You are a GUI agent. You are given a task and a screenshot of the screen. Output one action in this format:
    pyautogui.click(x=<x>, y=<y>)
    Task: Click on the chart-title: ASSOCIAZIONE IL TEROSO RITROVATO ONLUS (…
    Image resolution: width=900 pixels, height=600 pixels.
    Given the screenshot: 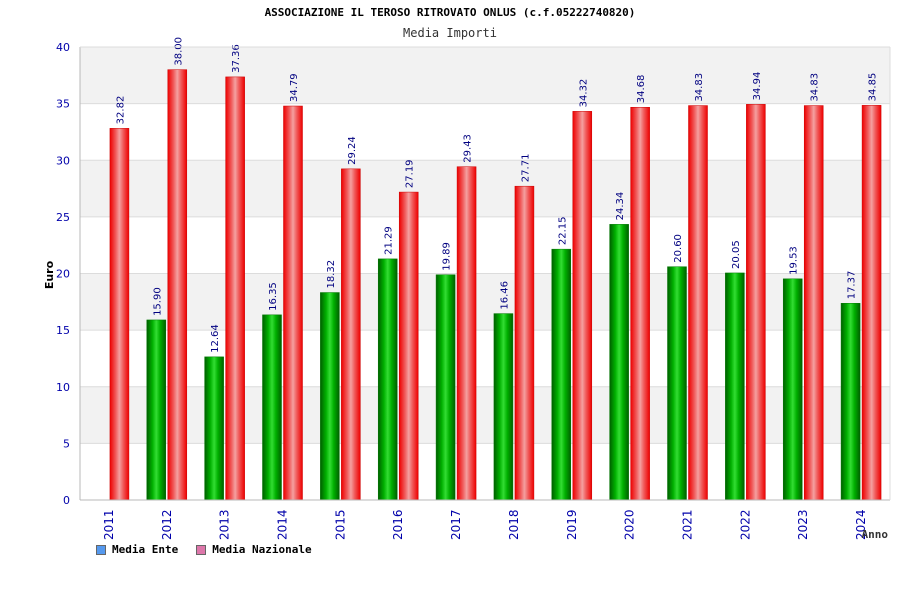 What is the action you would take?
    pyautogui.click(x=450, y=12)
    